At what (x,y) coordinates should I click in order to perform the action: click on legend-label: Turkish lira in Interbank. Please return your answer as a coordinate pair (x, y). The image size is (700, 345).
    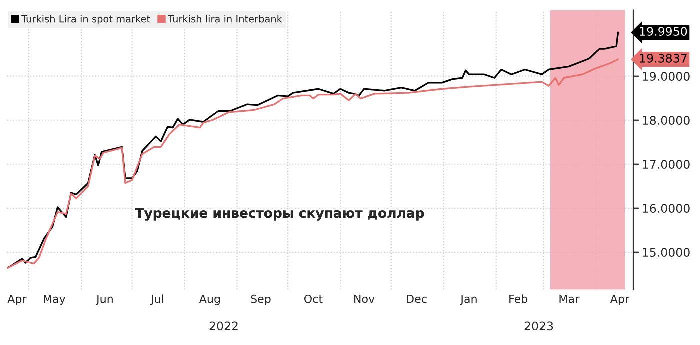
    Looking at the image, I should click on (225, 19).